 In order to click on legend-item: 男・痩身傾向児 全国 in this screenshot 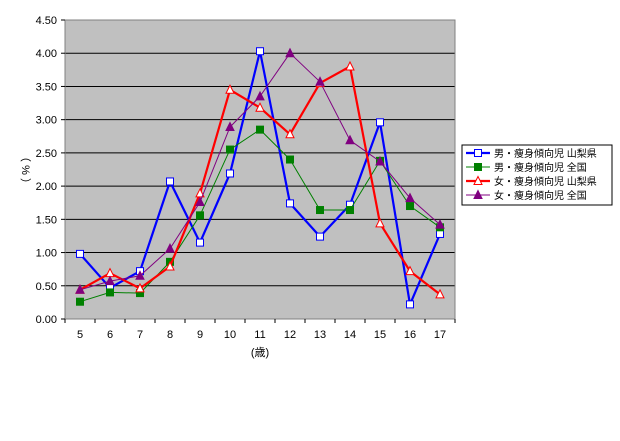, I will do `click(526, 167)`.